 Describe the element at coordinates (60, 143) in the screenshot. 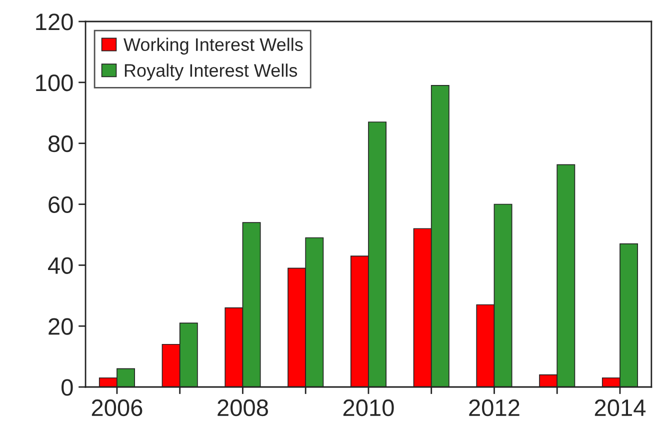

I see `y-tick-label: 80` at that location.